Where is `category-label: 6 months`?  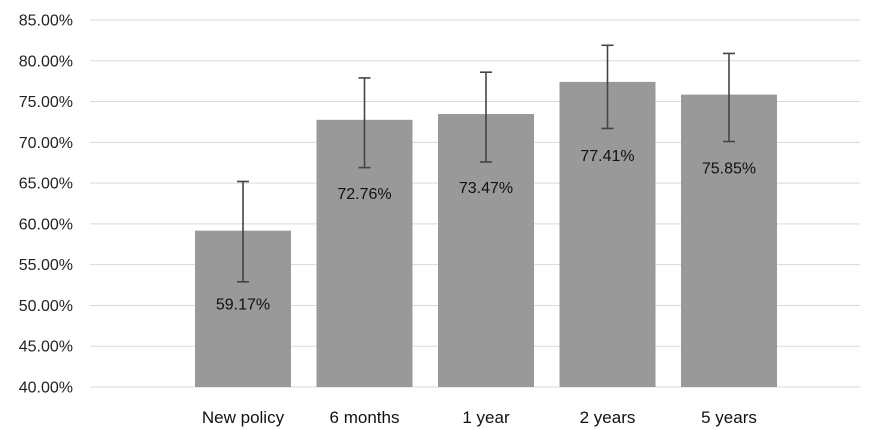
category-label: 6 months is located at coordinates (365, 417).